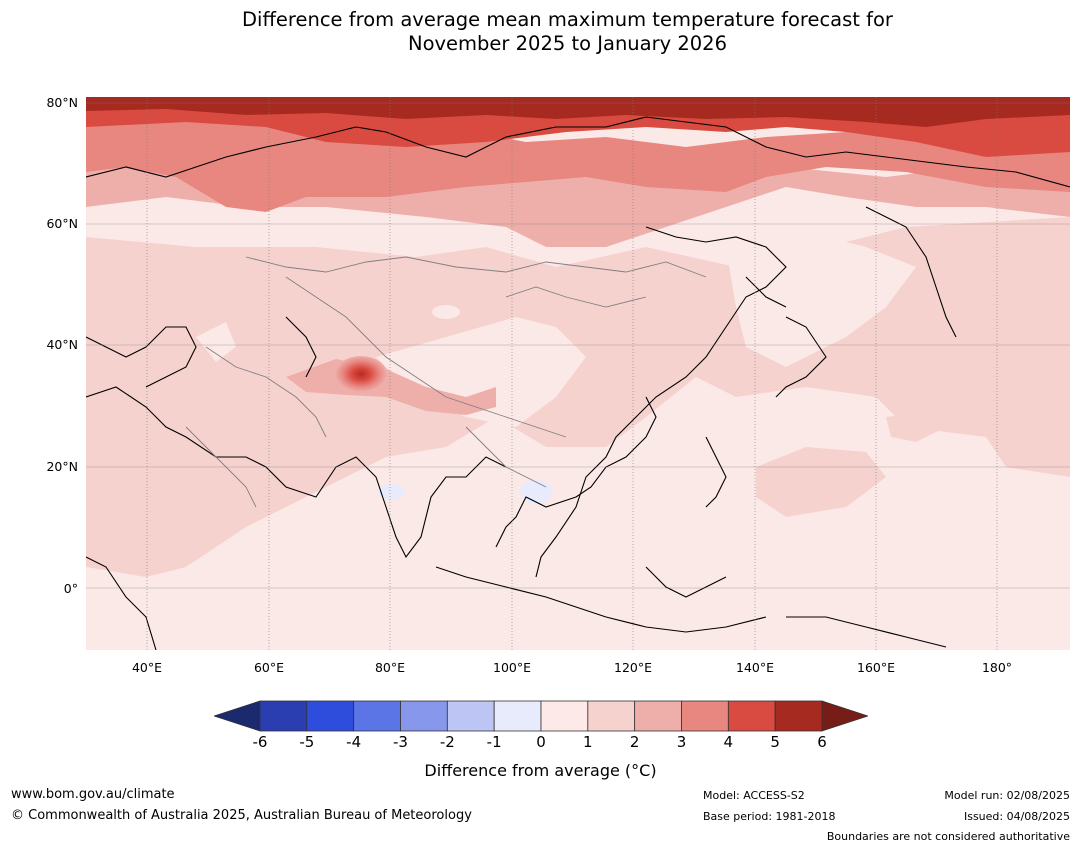 This screenshot has height=850, width=1081. I want to click on colorbar-extend-low, so click(237, 716).